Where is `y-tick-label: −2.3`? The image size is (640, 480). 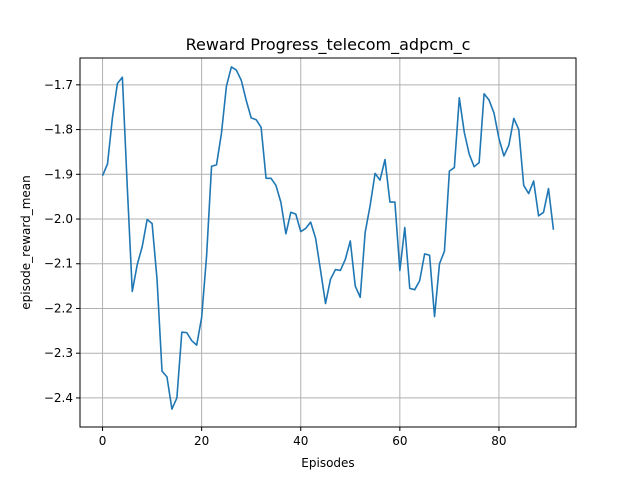 y-tick-label: −2.3 is located at coordinates (58, 353).